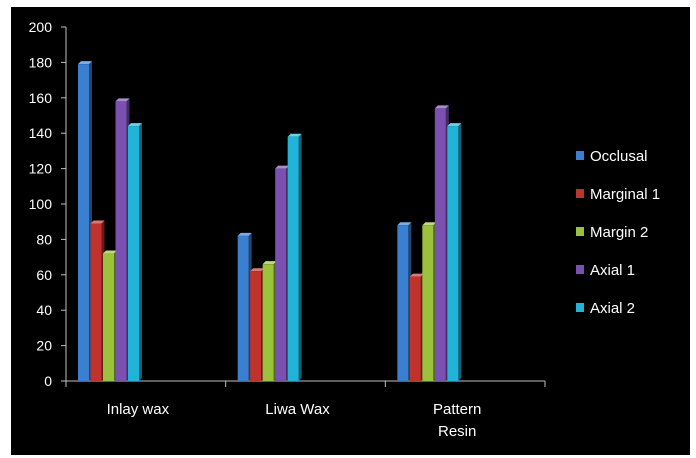 The width and height of the screenshot is (696, 458). Describe the element at coordinates (619, 232) in the screenshot. I see `legend-label: Margin 2` at that location.